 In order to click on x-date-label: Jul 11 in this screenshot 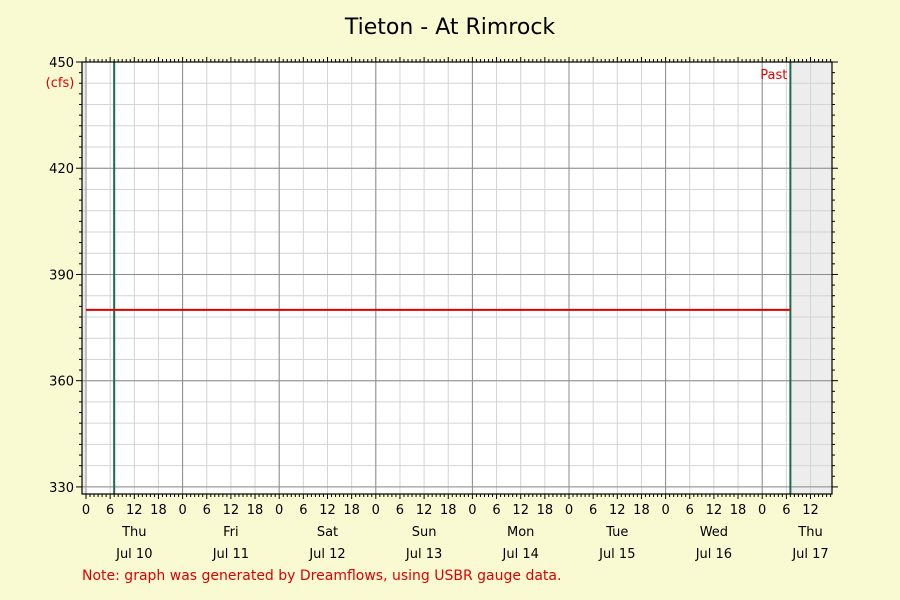, I will do `click(230, 554)`.